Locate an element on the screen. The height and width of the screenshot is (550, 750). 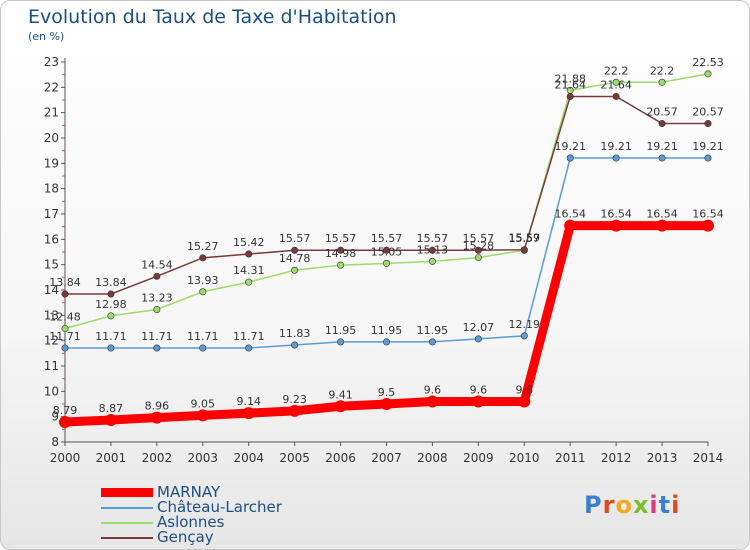
chart-subtitle: (en %) is located at coordinates (46, 36).